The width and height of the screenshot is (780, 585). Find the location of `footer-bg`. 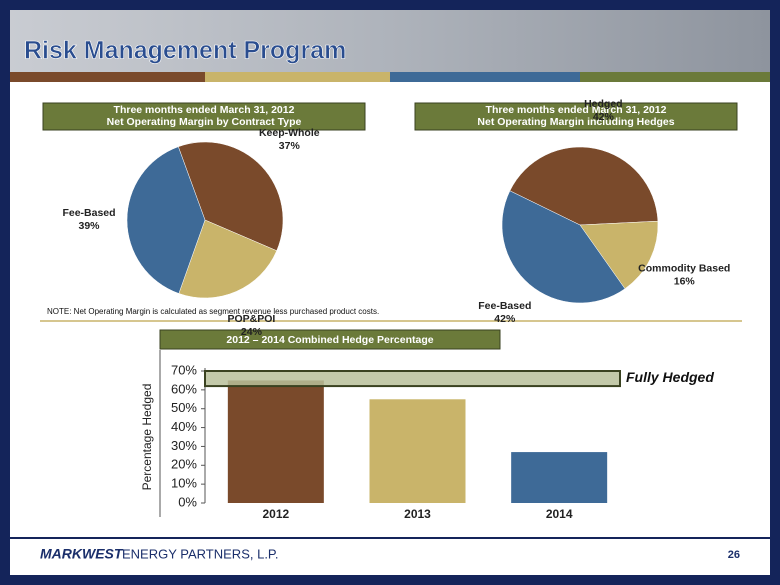

footer-bg is located at coordinates (390, 556).